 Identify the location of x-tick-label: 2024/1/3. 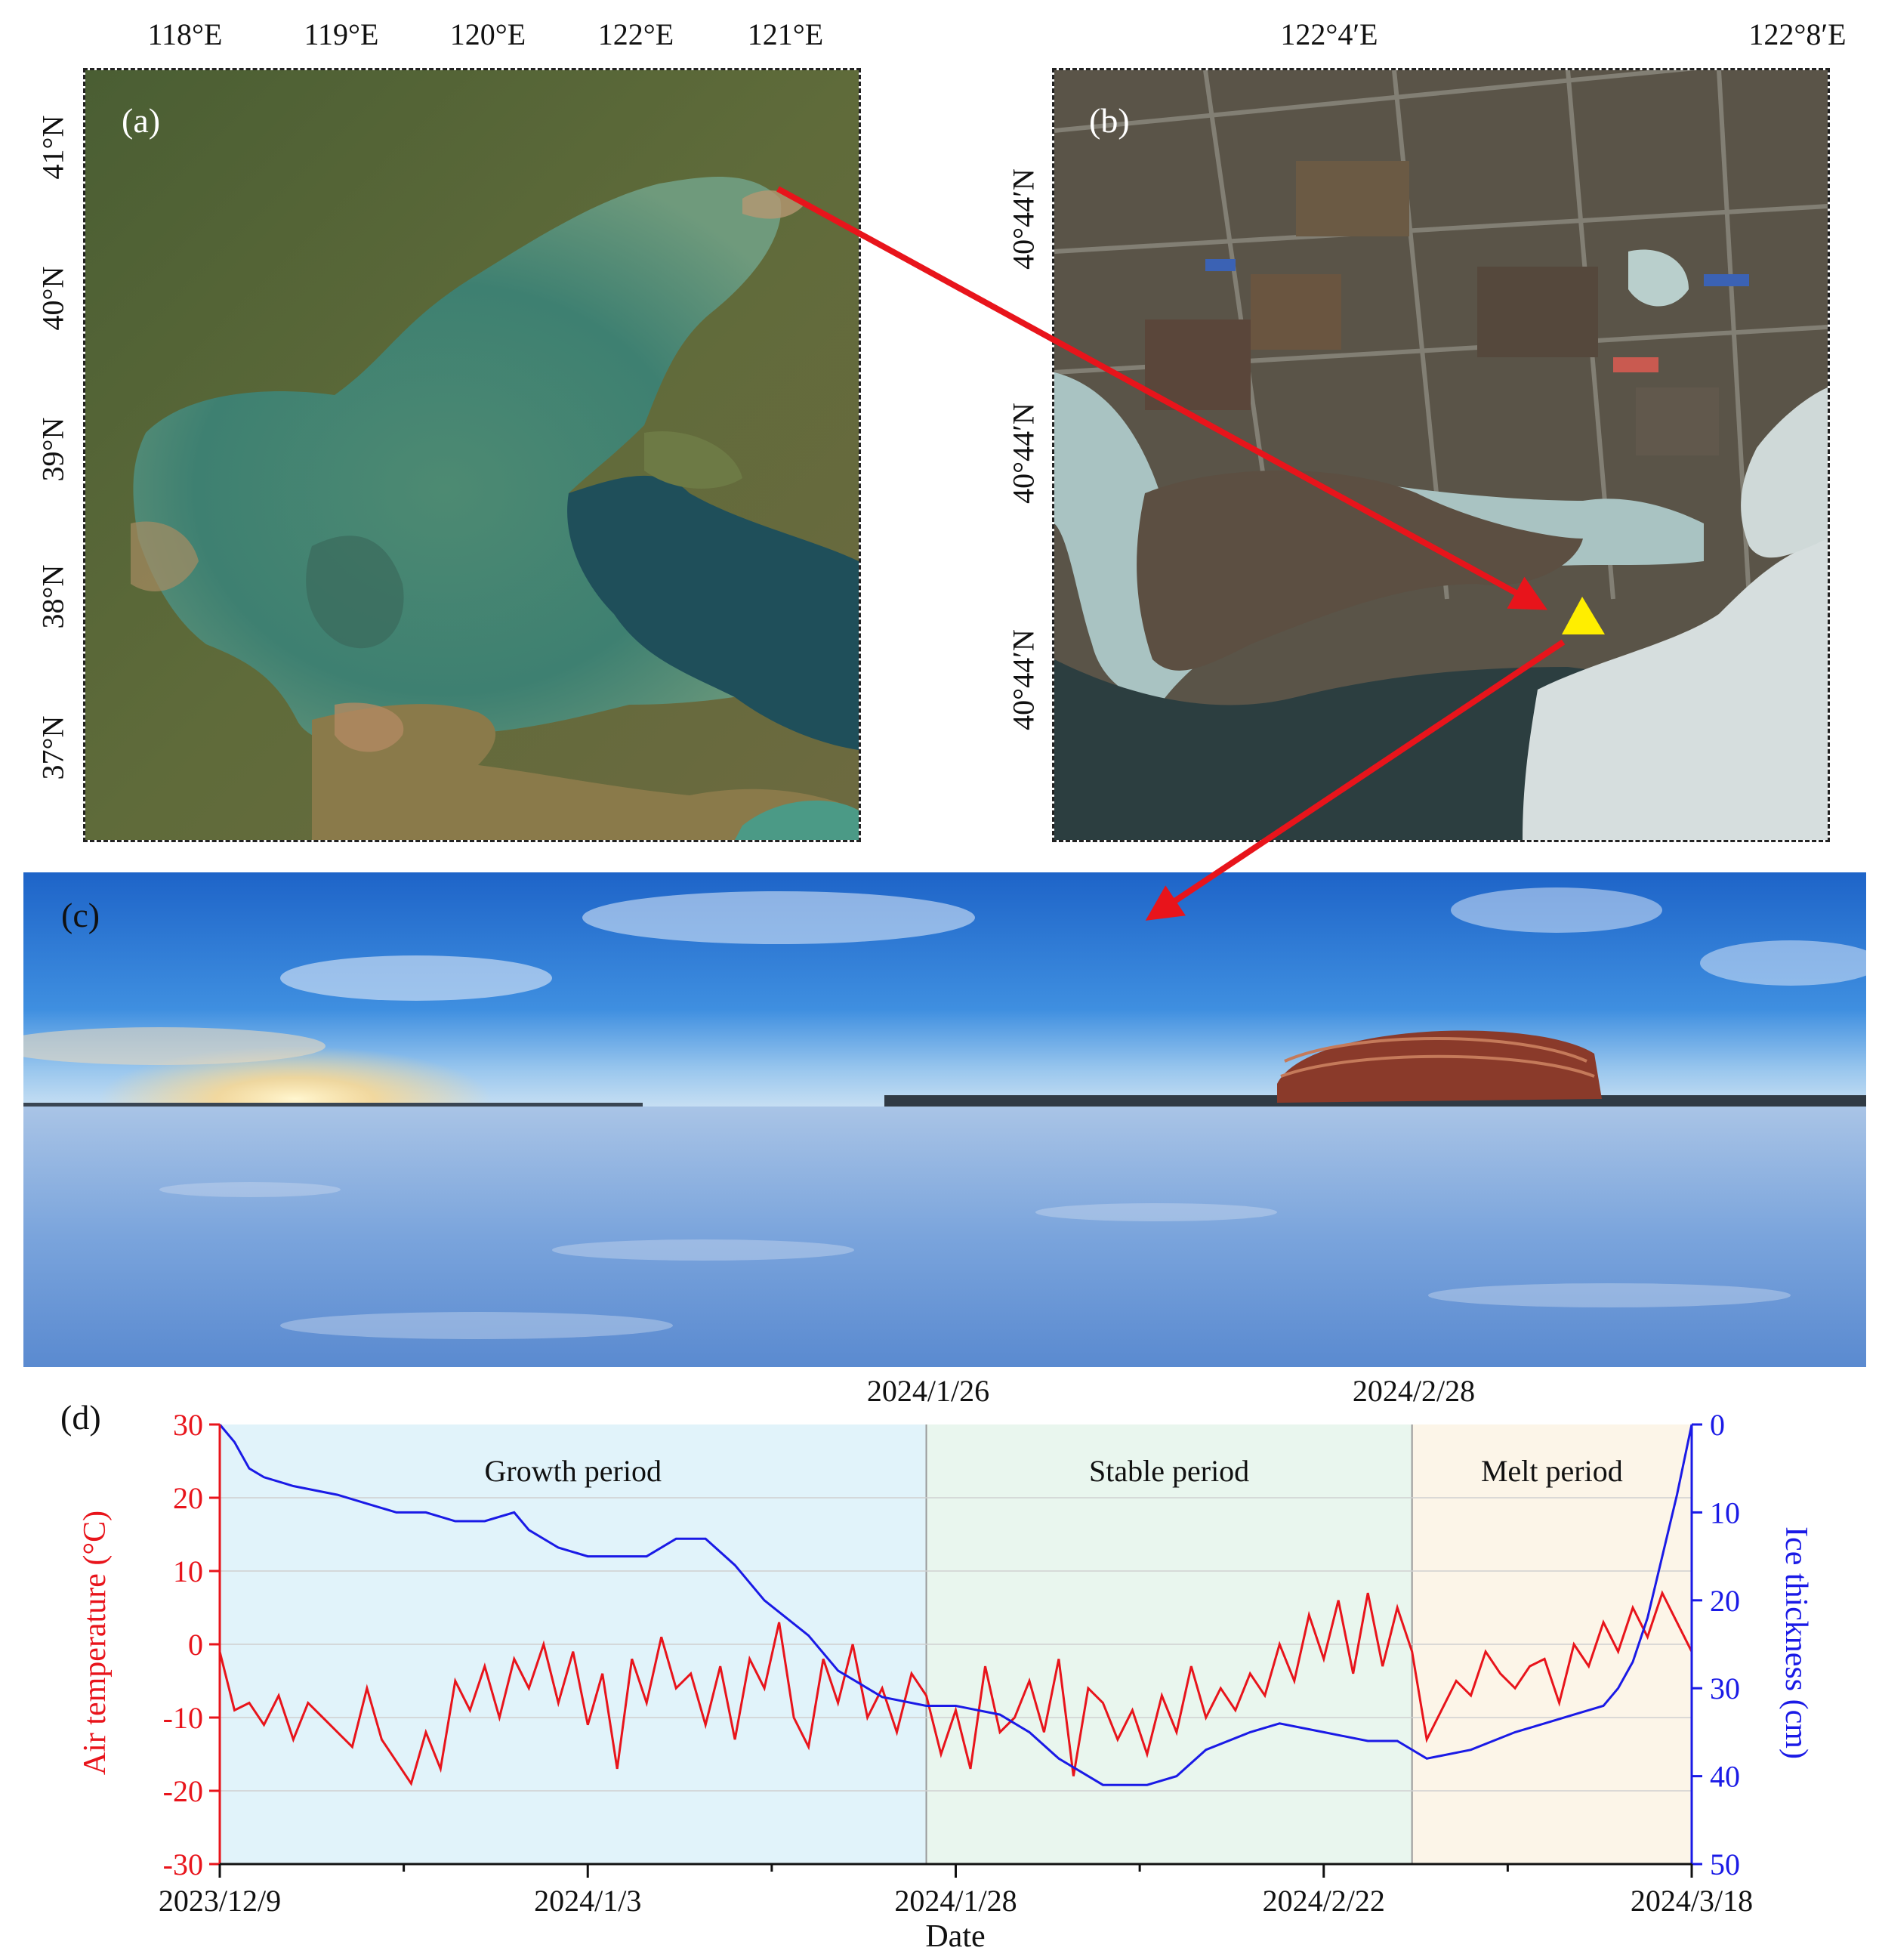
(587, 1901).